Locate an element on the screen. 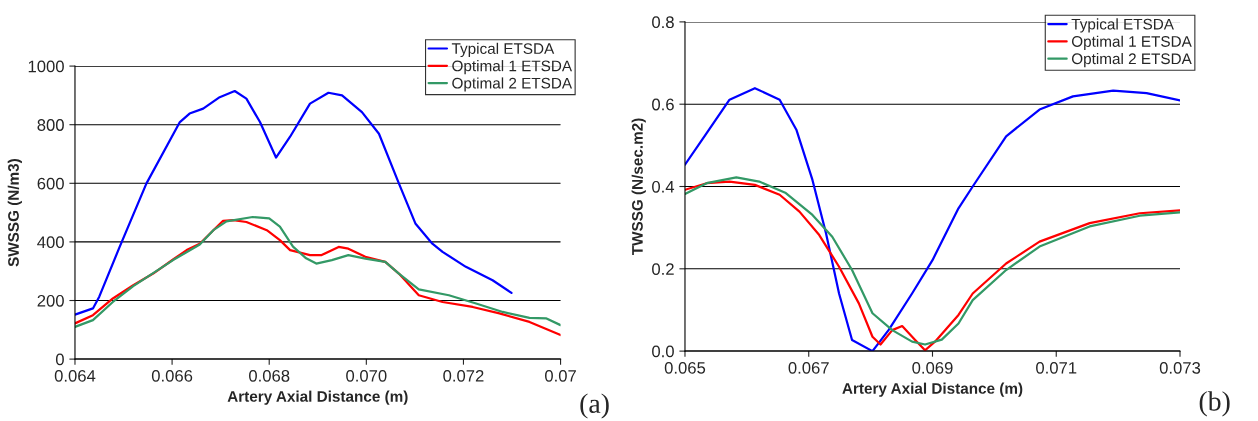 The height and width of the screenshot is (421, 1258). x-tick-label: 0.070 is located at coordinates (366, 375).